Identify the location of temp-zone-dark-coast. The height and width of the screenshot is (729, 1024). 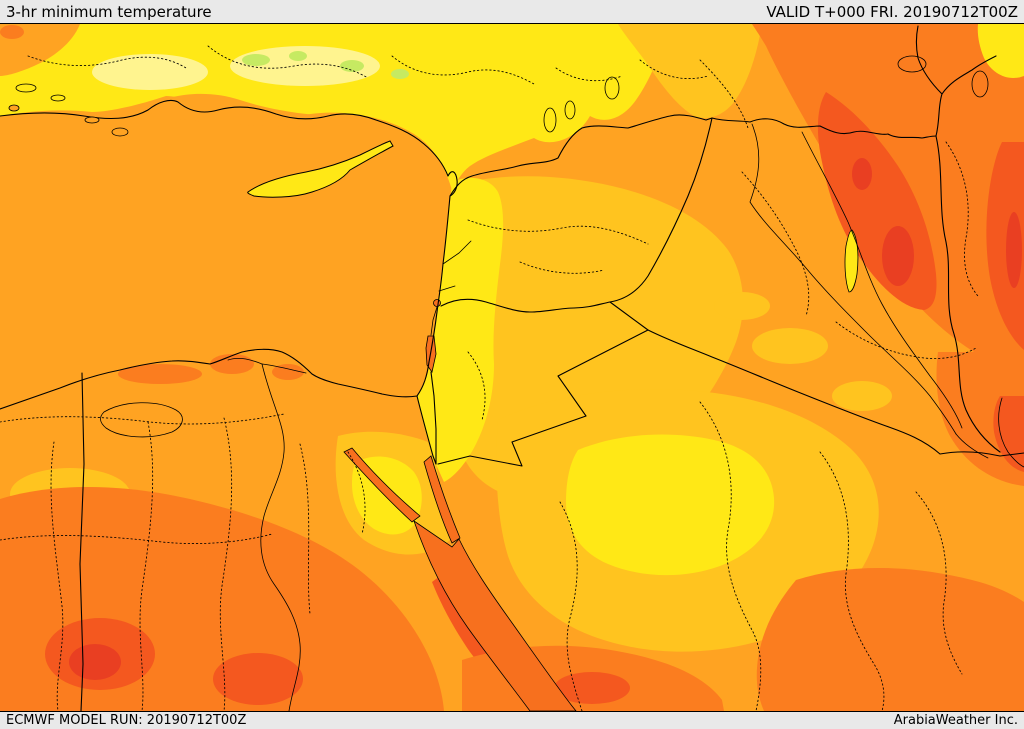
(160, 374).